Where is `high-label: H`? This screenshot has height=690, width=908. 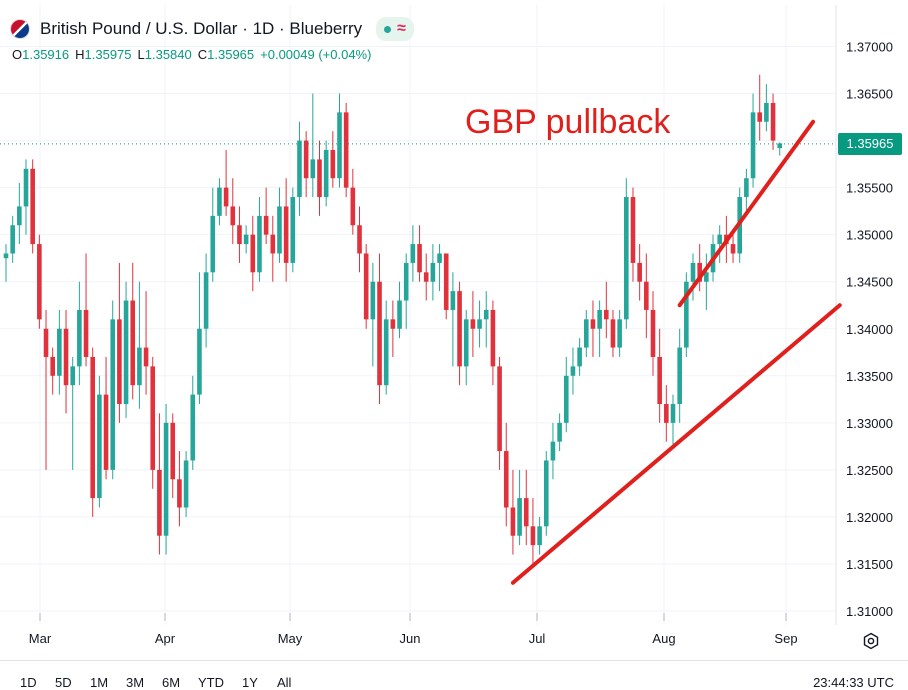
high-label: H is located at coordinates (80, 54).